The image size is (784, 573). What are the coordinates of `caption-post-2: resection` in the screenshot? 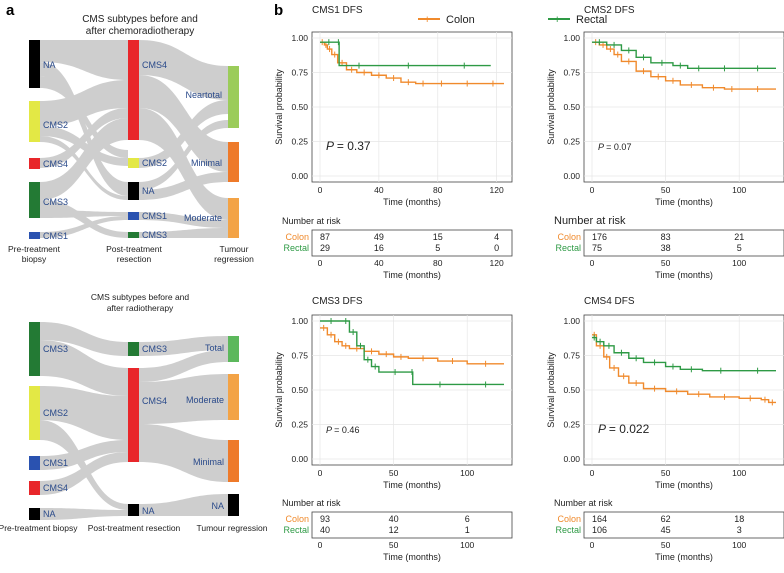 It's located at (134, 259).